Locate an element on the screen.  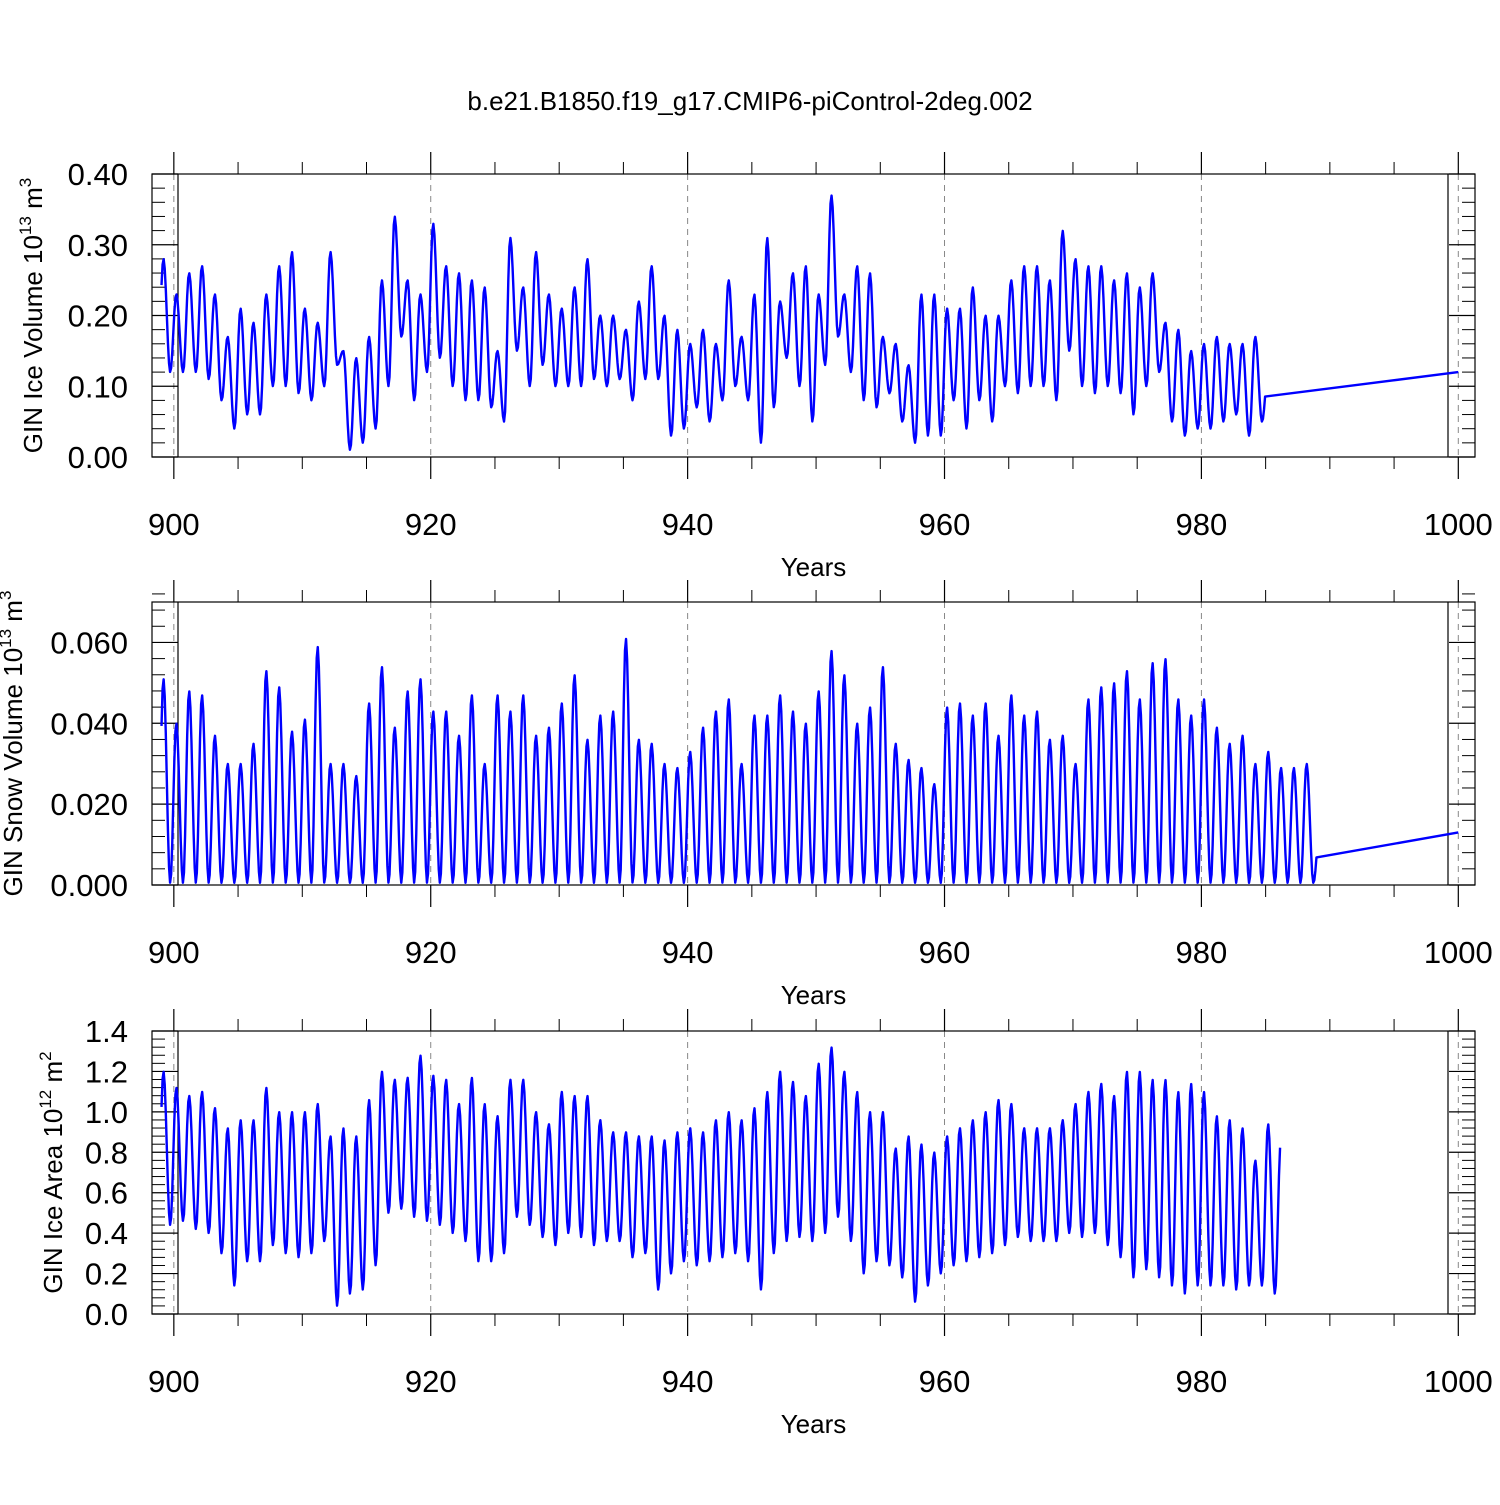
y-axis-title: GIN Ice Area 1012 m2 is located at coordinates (52, 1172).